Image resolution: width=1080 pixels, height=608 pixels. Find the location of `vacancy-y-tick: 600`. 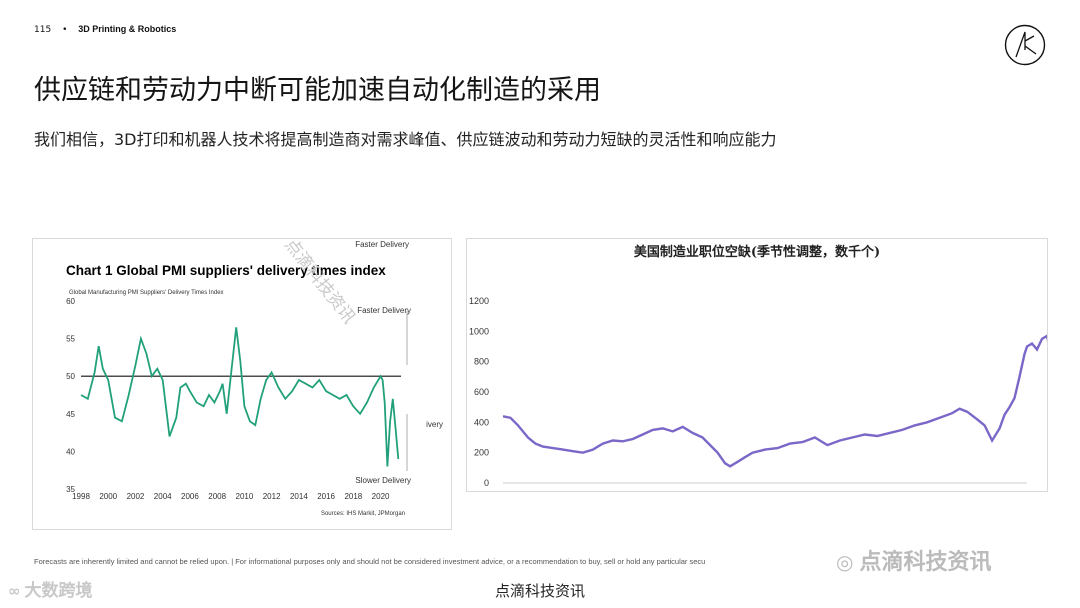

vacancy-y-tick: 600 is located at coordinates (481, 392).